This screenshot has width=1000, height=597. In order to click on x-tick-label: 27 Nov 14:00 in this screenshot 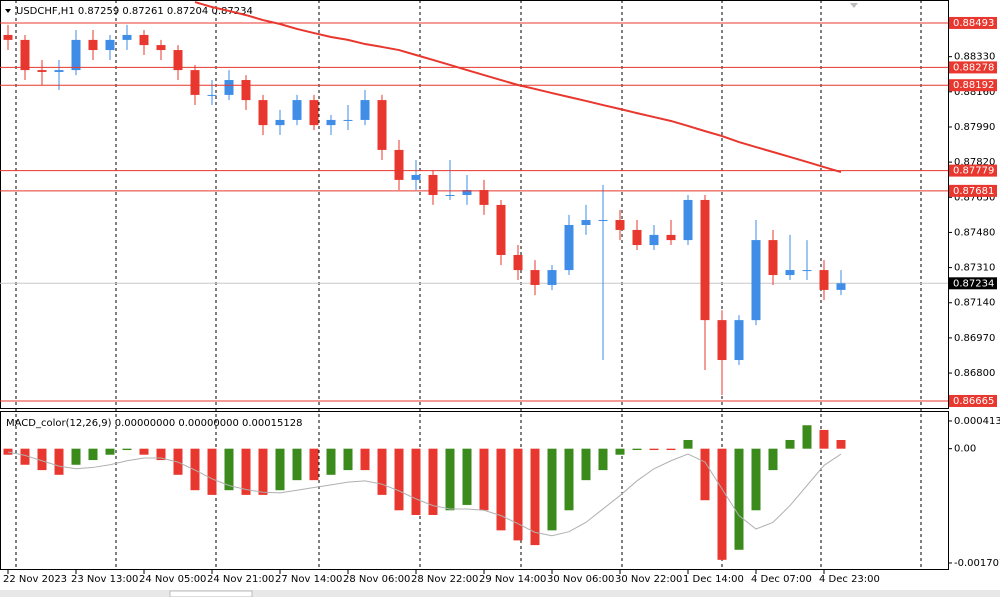, I will do `click(308, 579)`.